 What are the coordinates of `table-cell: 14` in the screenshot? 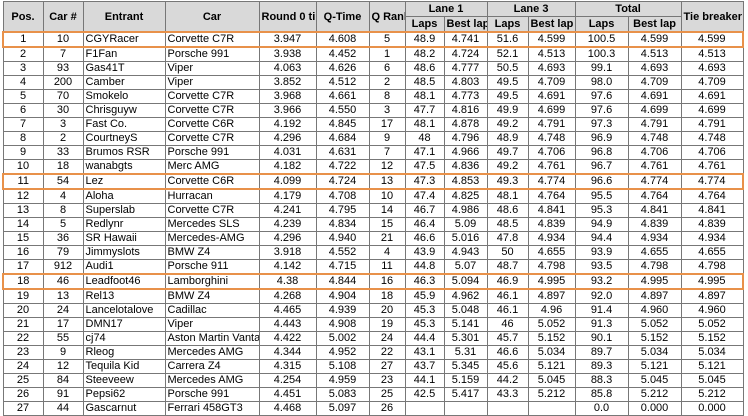 It's located at (387, 210).